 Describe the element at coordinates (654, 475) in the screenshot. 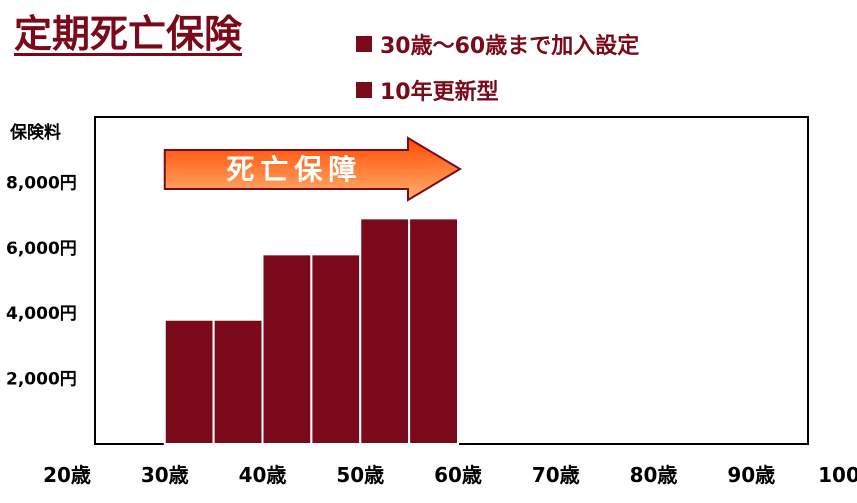

I see `x-tick-label: 80歳` at that location.